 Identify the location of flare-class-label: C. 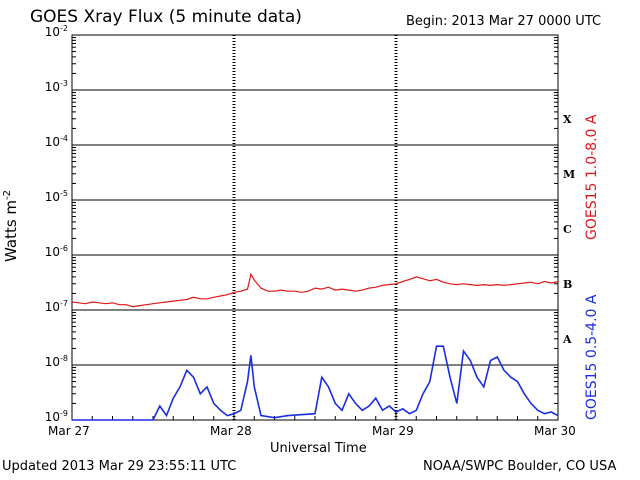
(567, 229).